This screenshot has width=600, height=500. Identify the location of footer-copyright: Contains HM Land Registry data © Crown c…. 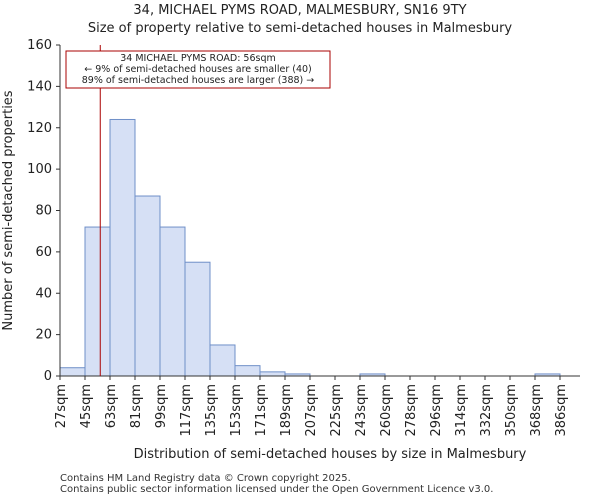
(205, 478).